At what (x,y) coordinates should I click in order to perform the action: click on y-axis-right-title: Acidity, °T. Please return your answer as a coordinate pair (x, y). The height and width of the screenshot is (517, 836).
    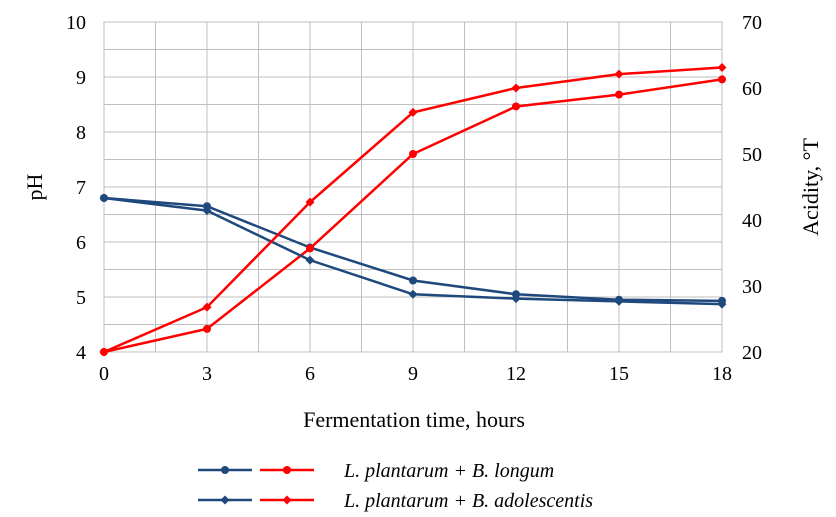
    Looking at the image, I should click on (810, 187).